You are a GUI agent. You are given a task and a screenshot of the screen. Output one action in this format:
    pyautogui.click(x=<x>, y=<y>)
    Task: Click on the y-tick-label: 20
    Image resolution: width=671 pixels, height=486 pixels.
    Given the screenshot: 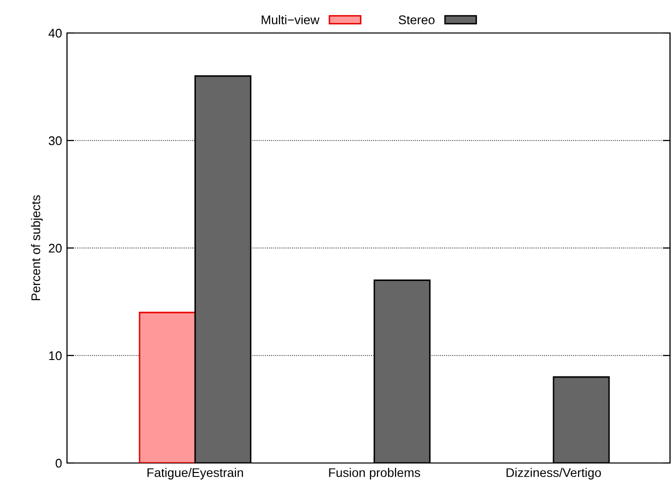 What is the action you would take?
    pyautogui.click(x=55, y=248)
    